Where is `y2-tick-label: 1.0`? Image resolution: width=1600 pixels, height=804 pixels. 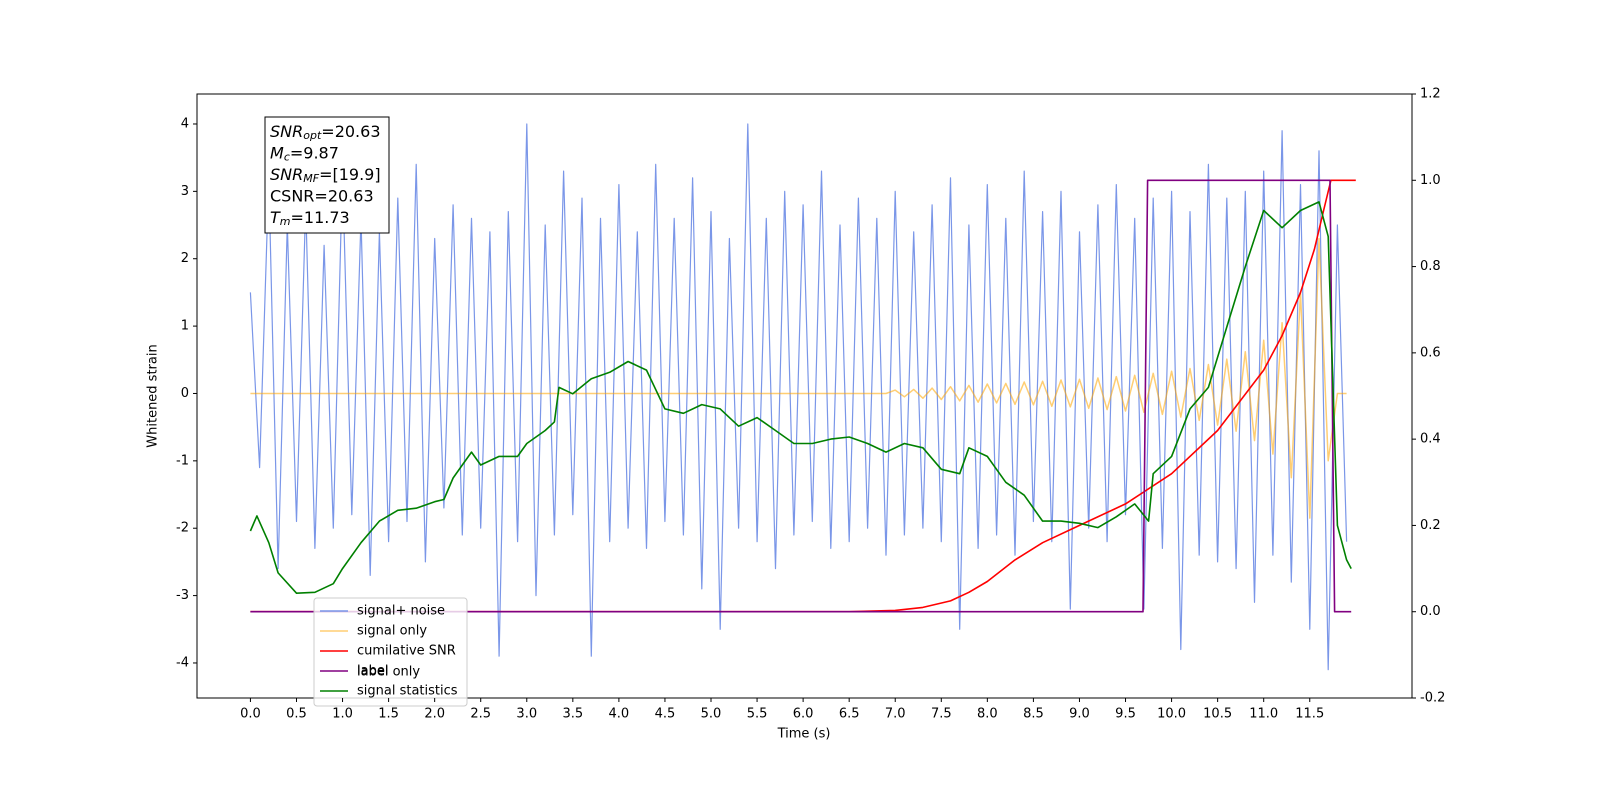 y2-tick-label: 1.0 is located at coordinates (1430, 180).